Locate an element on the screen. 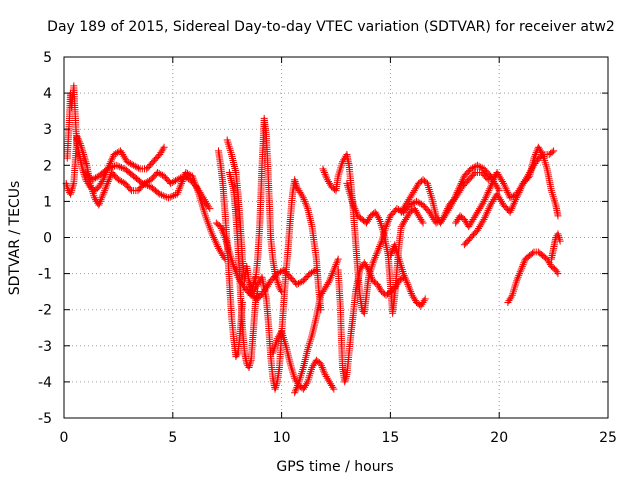 Image resolution: width=640 pixels, height=480 pixels. y-tick-label: 2 is located at coordinates (47, 166).